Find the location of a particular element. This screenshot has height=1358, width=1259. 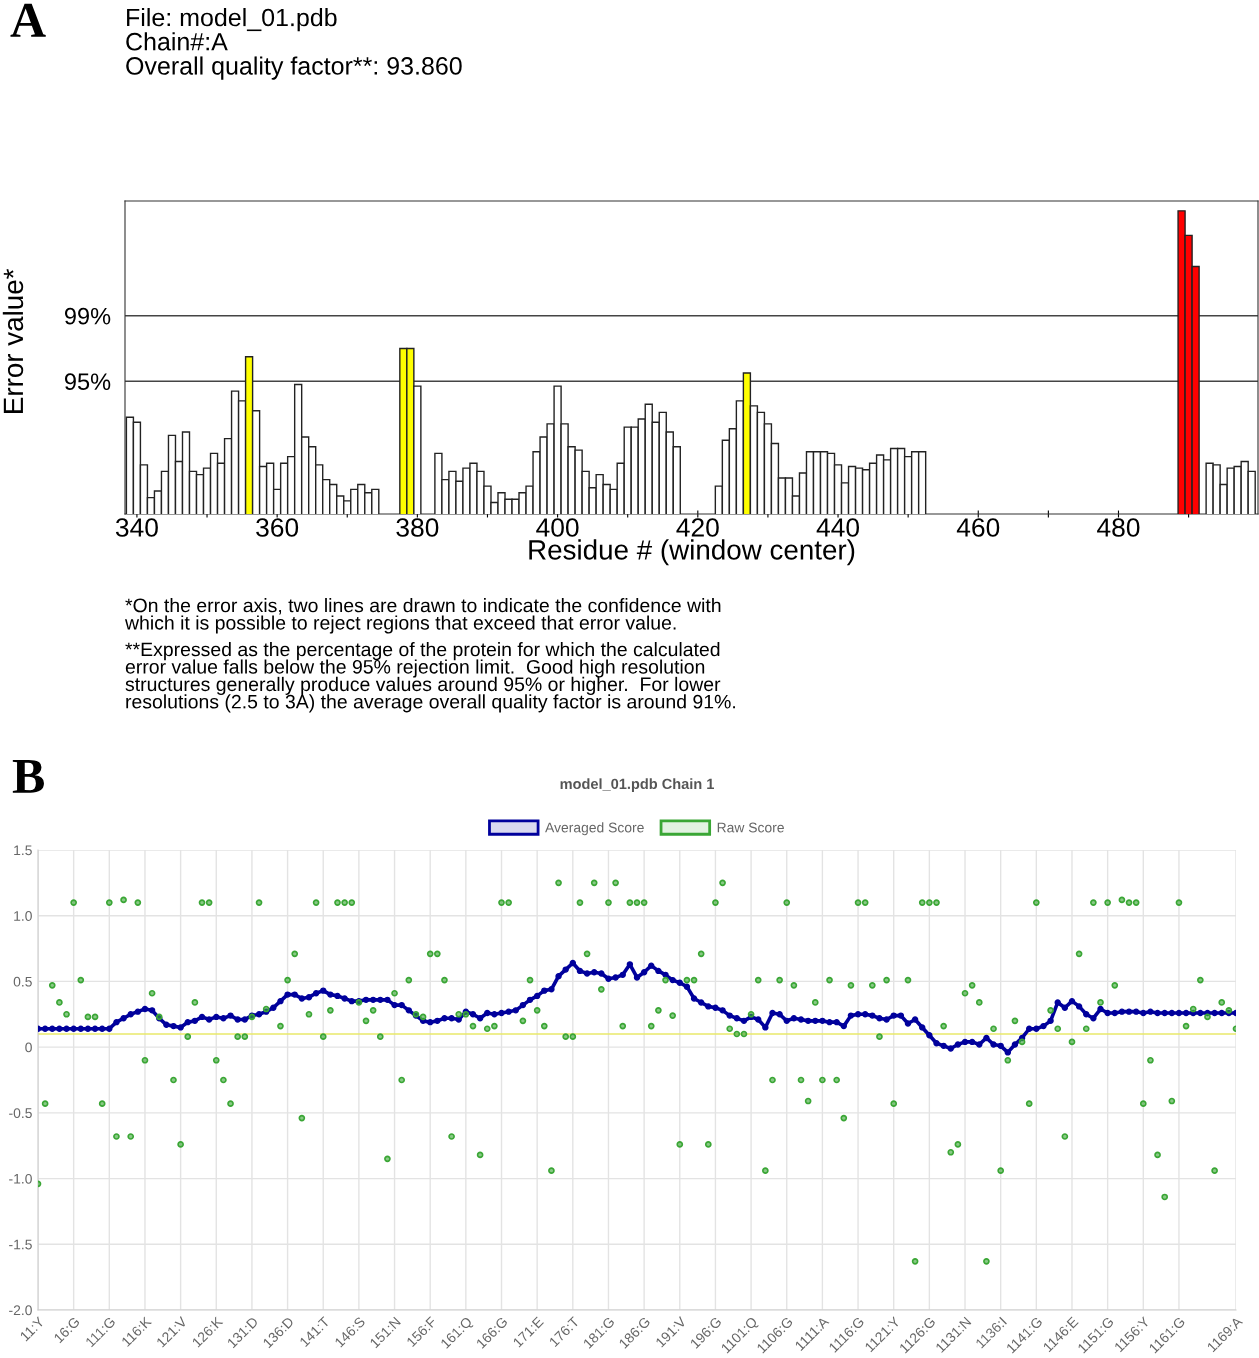

text: B is located at coordinates (28, 776).